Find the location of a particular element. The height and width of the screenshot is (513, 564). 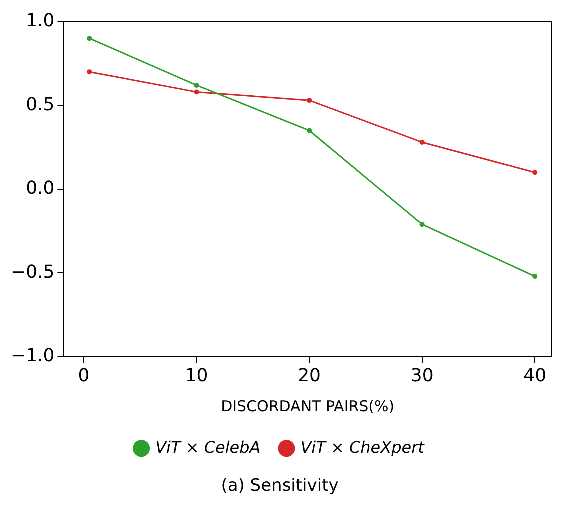

x-tick-label: 20 is located at coordinates (309, 375).